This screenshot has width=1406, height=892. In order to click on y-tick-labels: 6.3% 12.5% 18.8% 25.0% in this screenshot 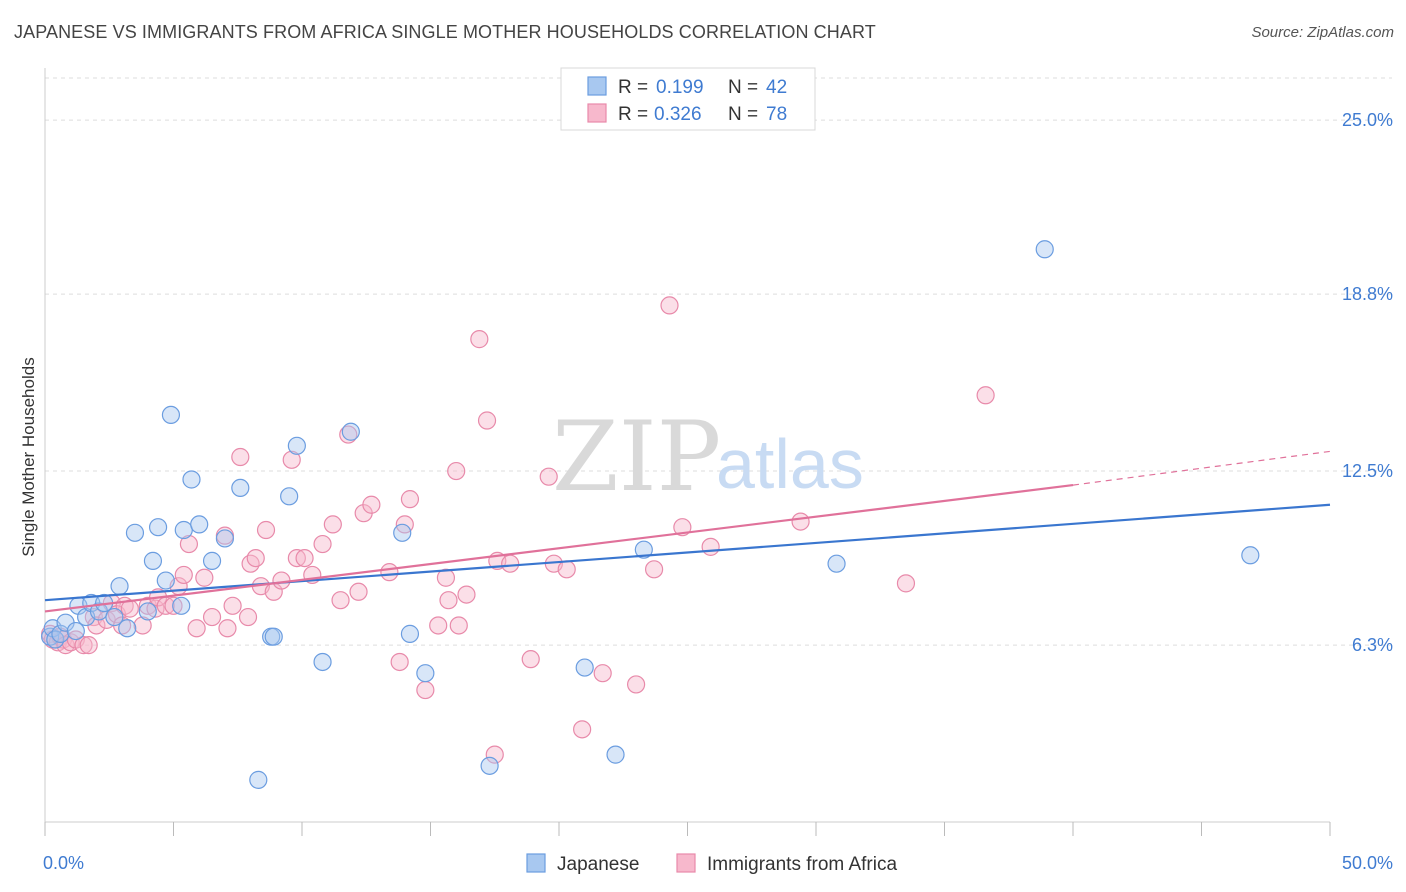, I will do `click(1367, 382)`.